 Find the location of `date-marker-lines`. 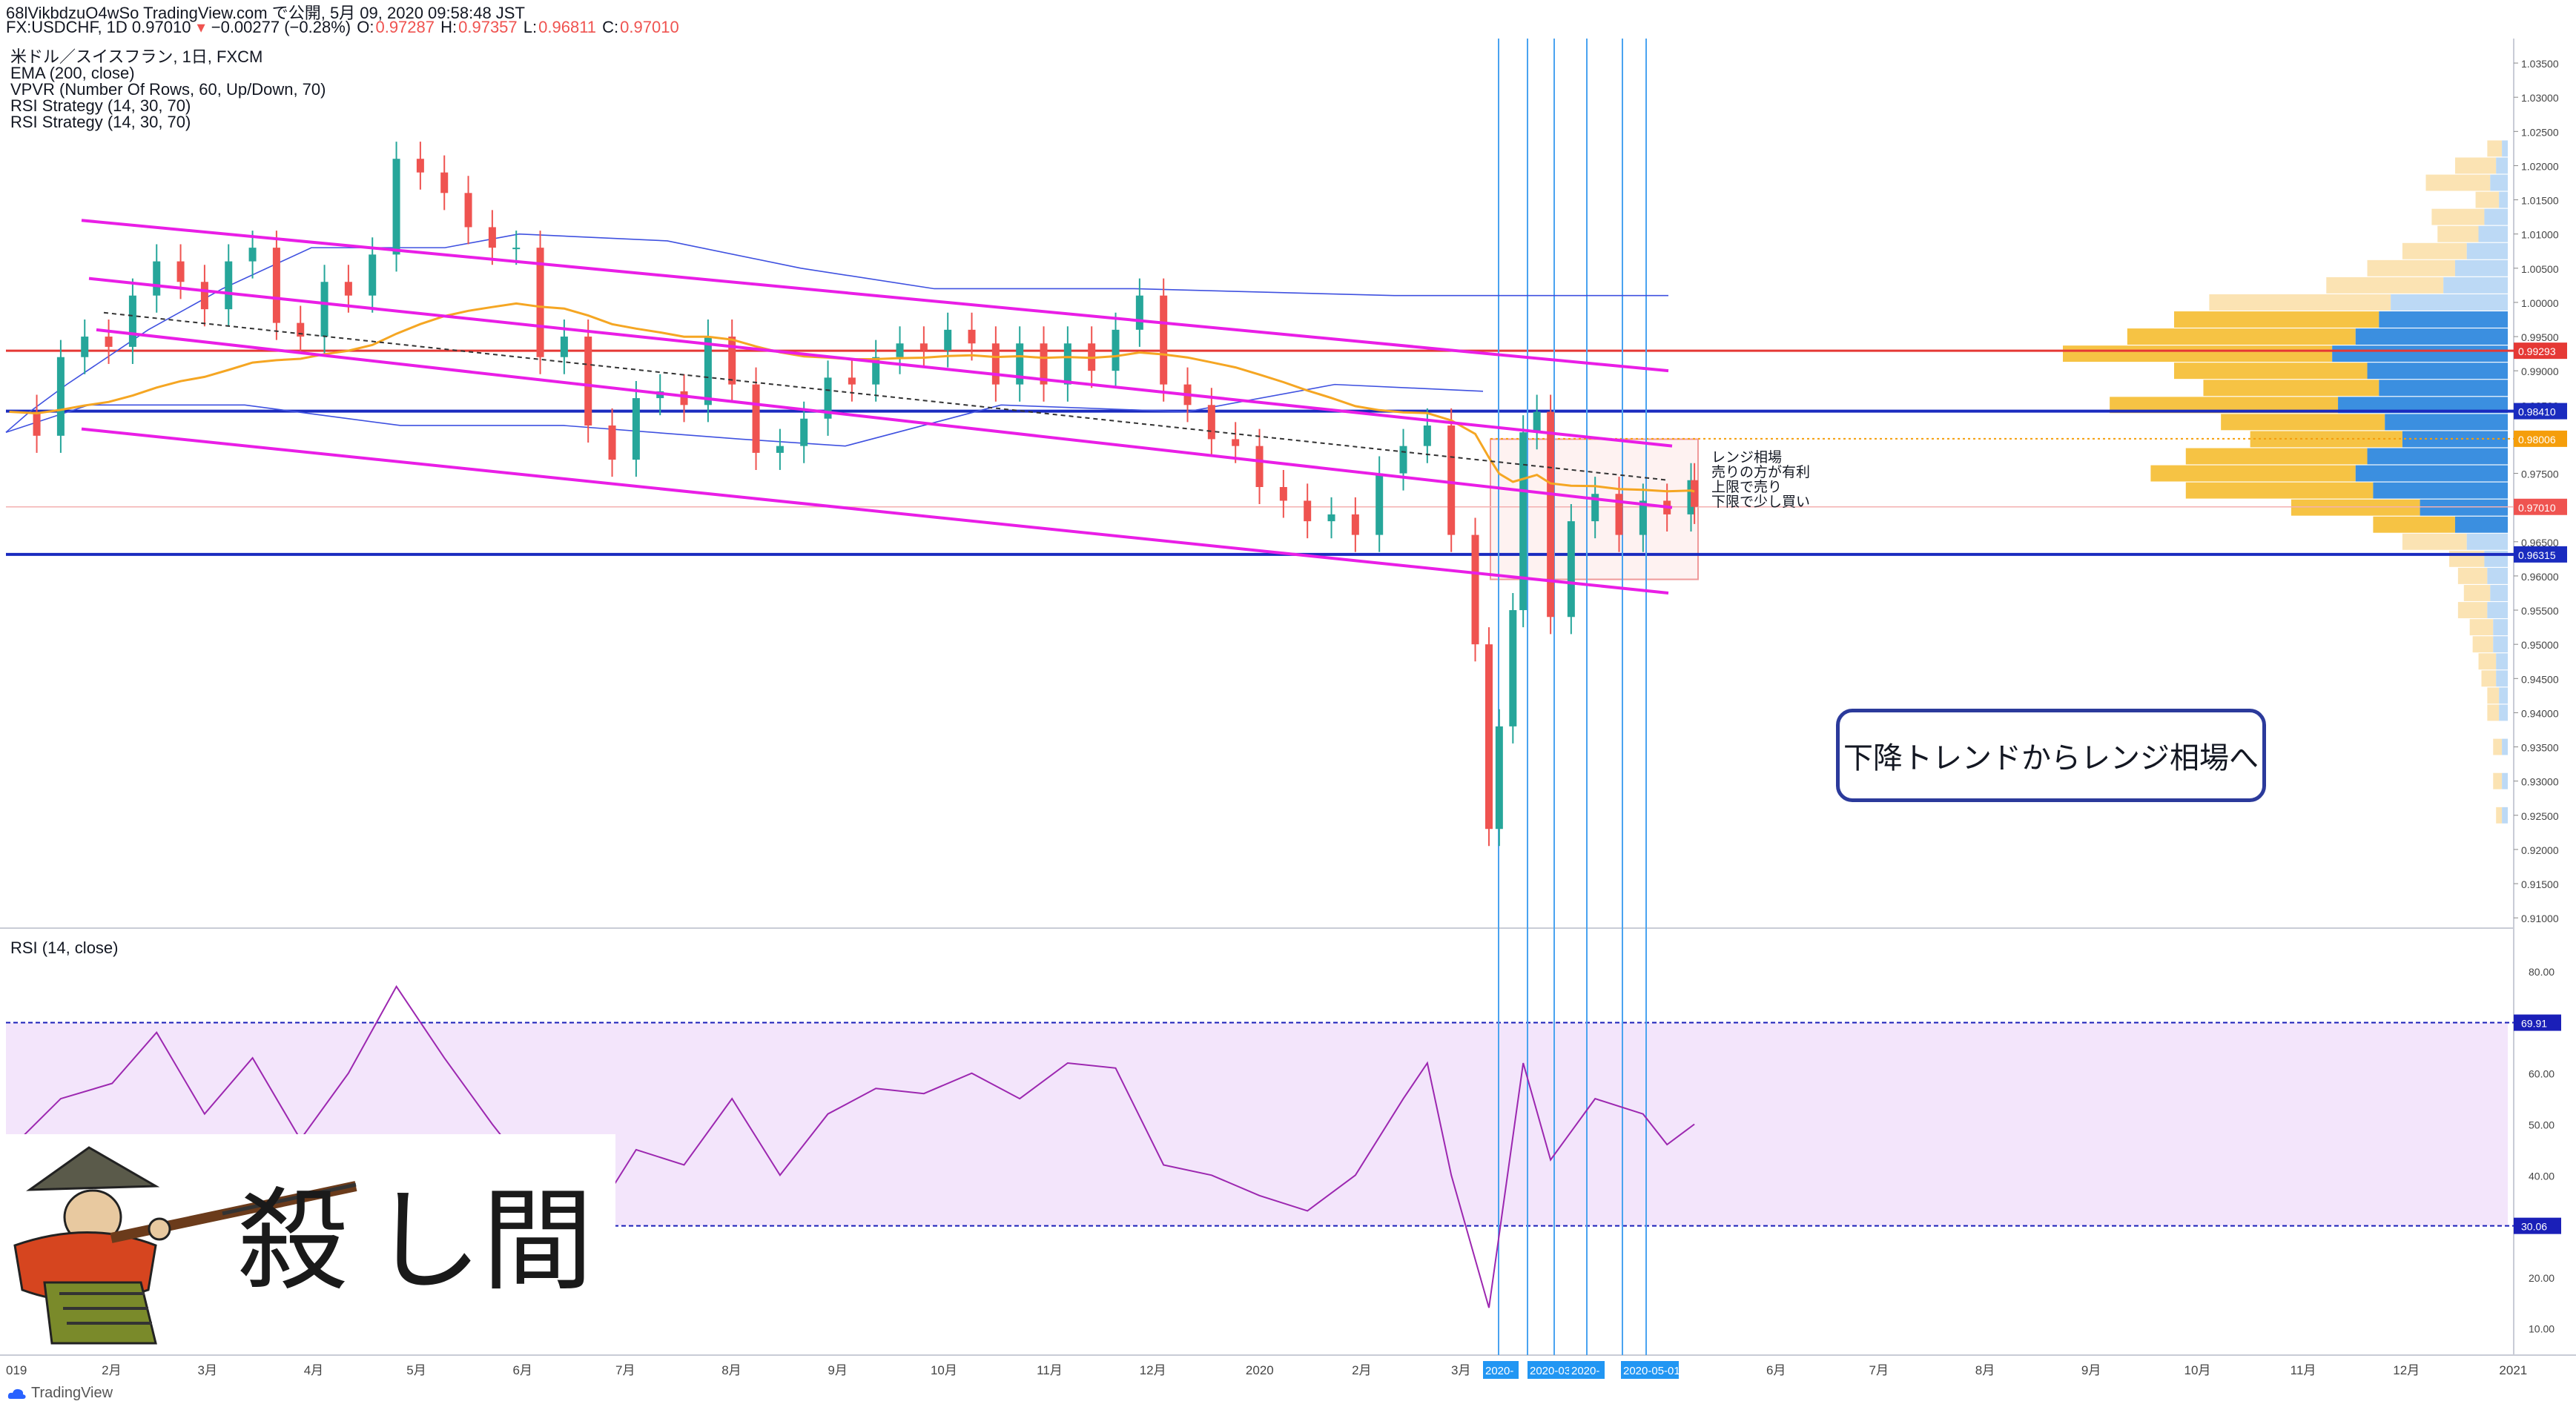

date-marker-lines is located at coordinates (1572, 697).